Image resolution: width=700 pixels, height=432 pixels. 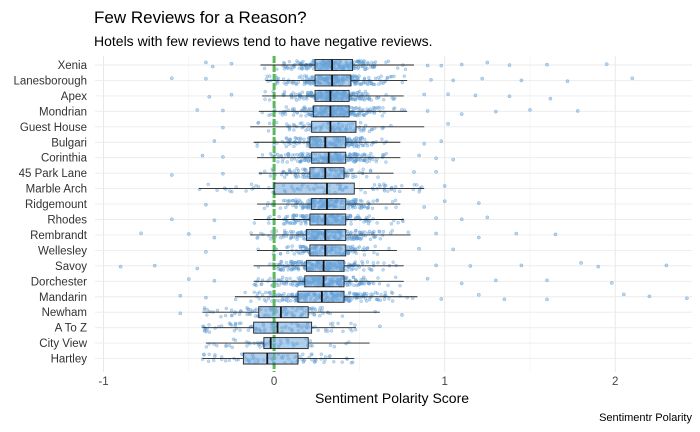 What do you see at coordinates (74, 97) in the screenshot?
I see `category-label: Apex` at bounding box center [74, 97].